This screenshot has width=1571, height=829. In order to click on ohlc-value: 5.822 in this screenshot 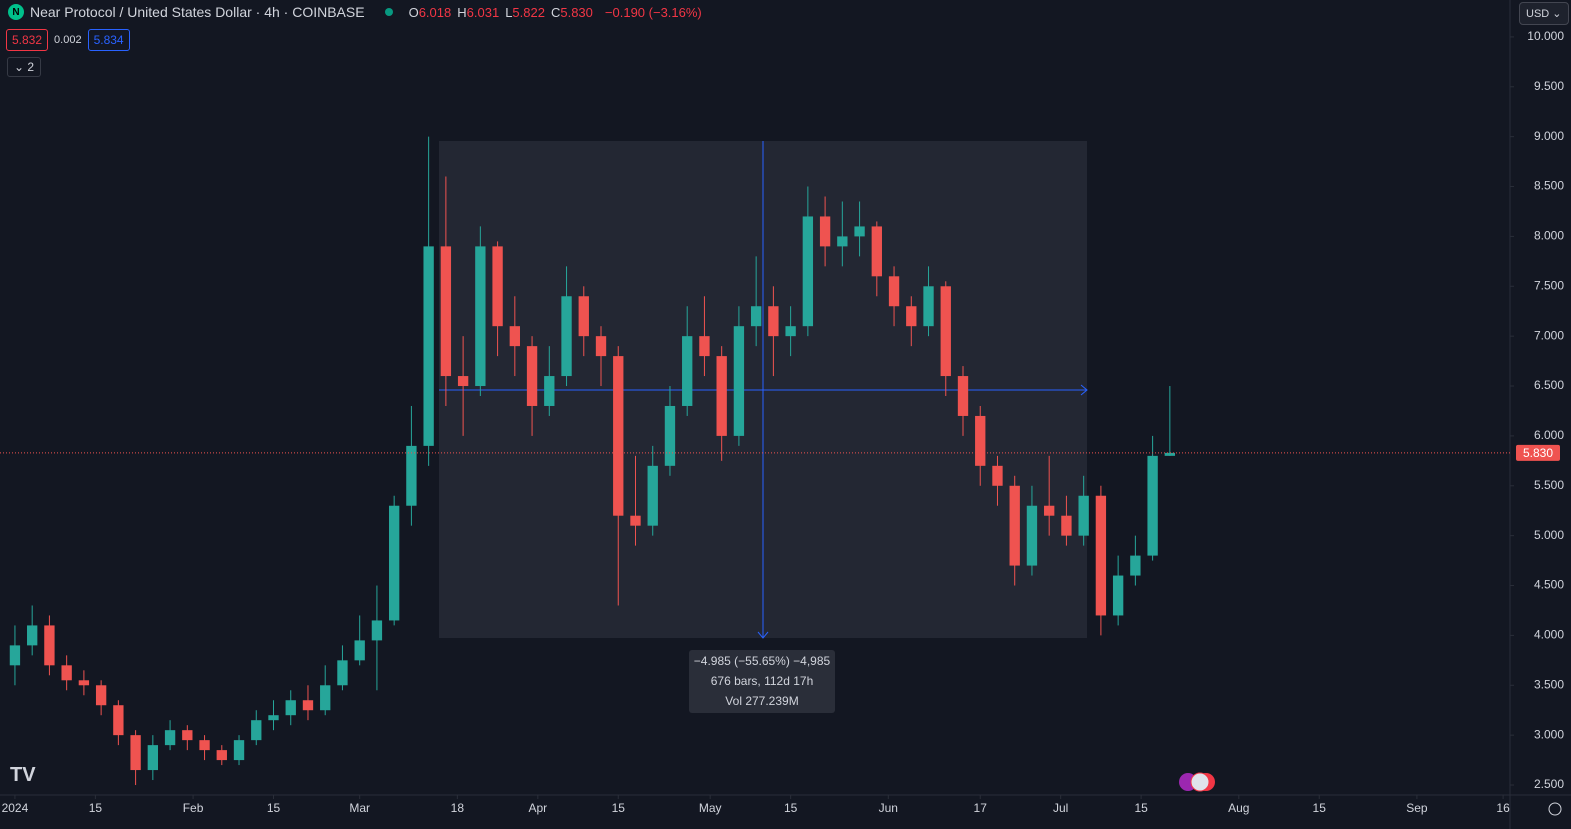, I will do `click(528, 12)`.